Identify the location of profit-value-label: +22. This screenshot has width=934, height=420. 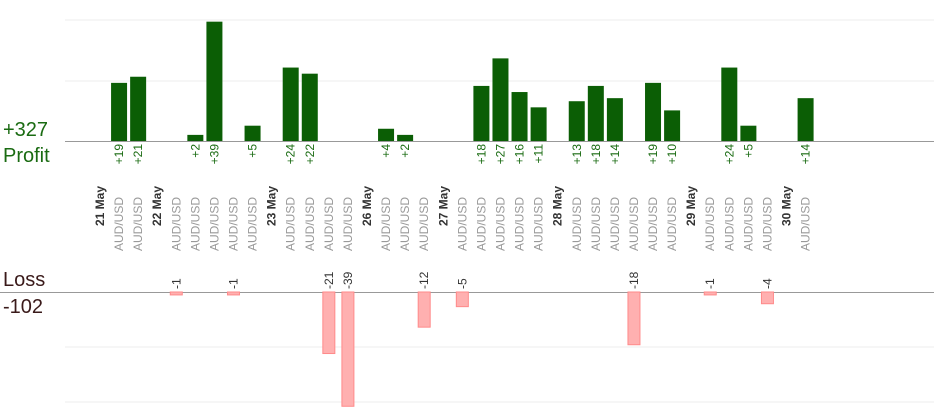
(310, 154).